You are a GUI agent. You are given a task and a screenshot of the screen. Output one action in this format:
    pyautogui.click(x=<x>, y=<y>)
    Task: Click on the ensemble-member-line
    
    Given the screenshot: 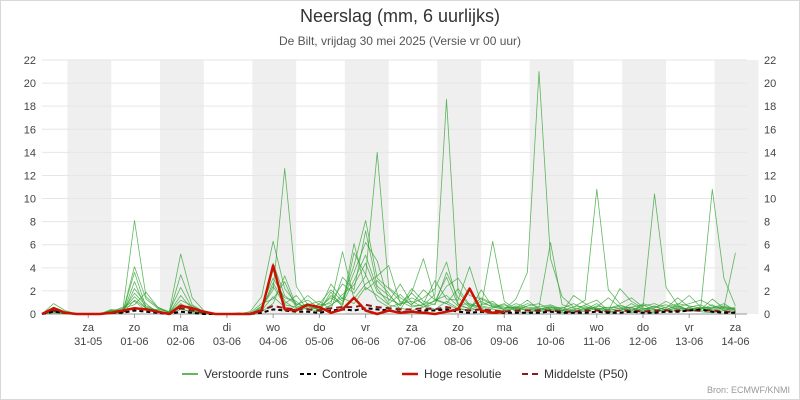 What is the action you would take?
    pyautogui.click(x=388, y=283)
    